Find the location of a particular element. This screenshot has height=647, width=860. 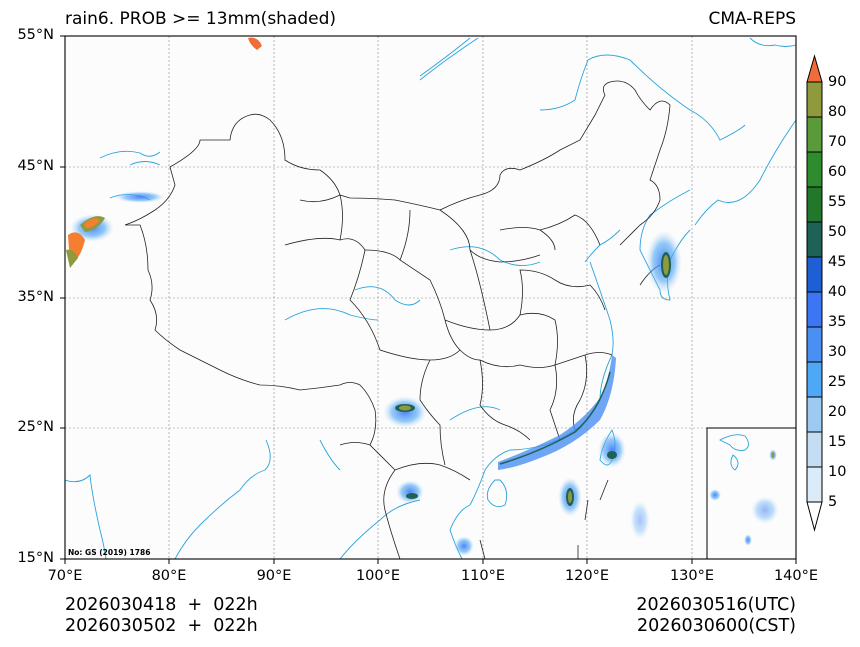

x-tick-140e: 140°E is located at coordinates (796, 576).